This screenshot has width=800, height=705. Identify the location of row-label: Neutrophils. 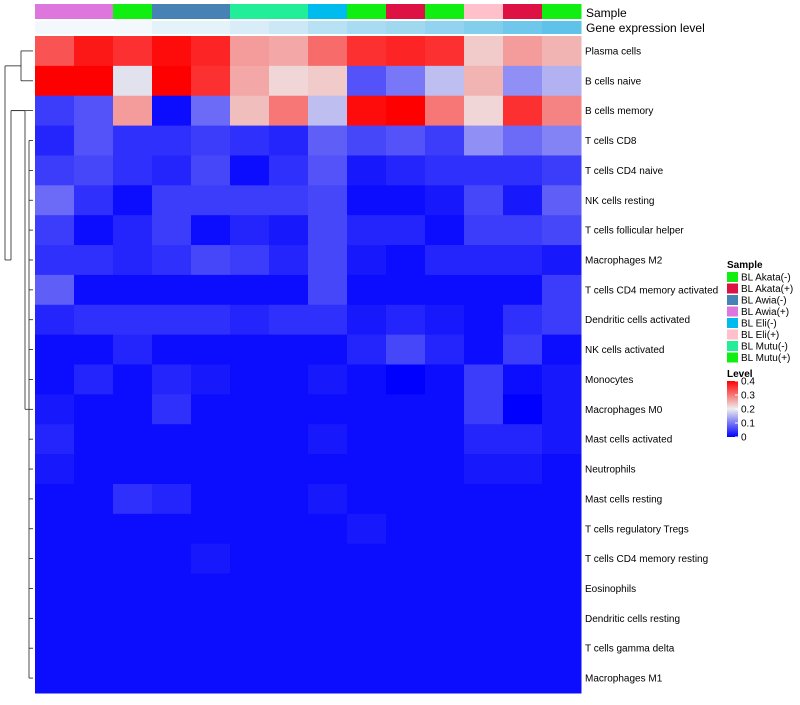
(610, 470).